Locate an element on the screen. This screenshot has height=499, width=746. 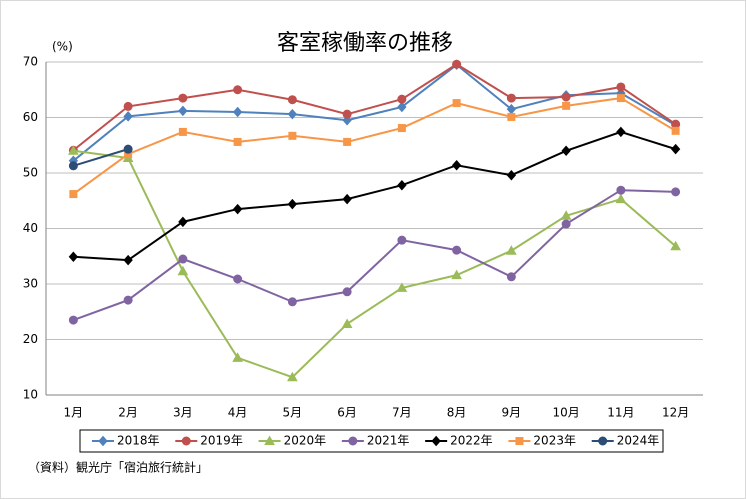
x-tick-label: 8月 is located at coordinates (457, 413).